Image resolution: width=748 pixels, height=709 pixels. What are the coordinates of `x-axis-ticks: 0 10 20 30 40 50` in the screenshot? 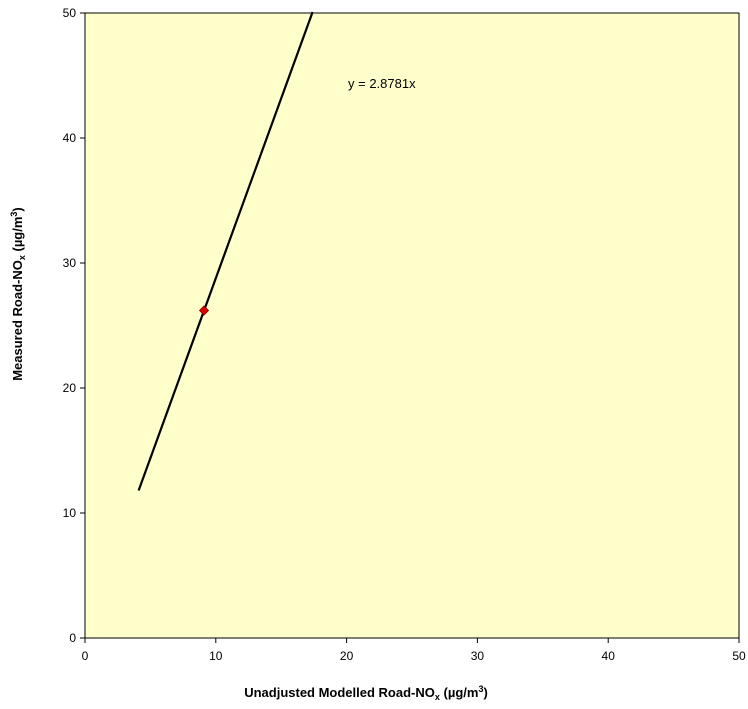 It's located at (414, 650).